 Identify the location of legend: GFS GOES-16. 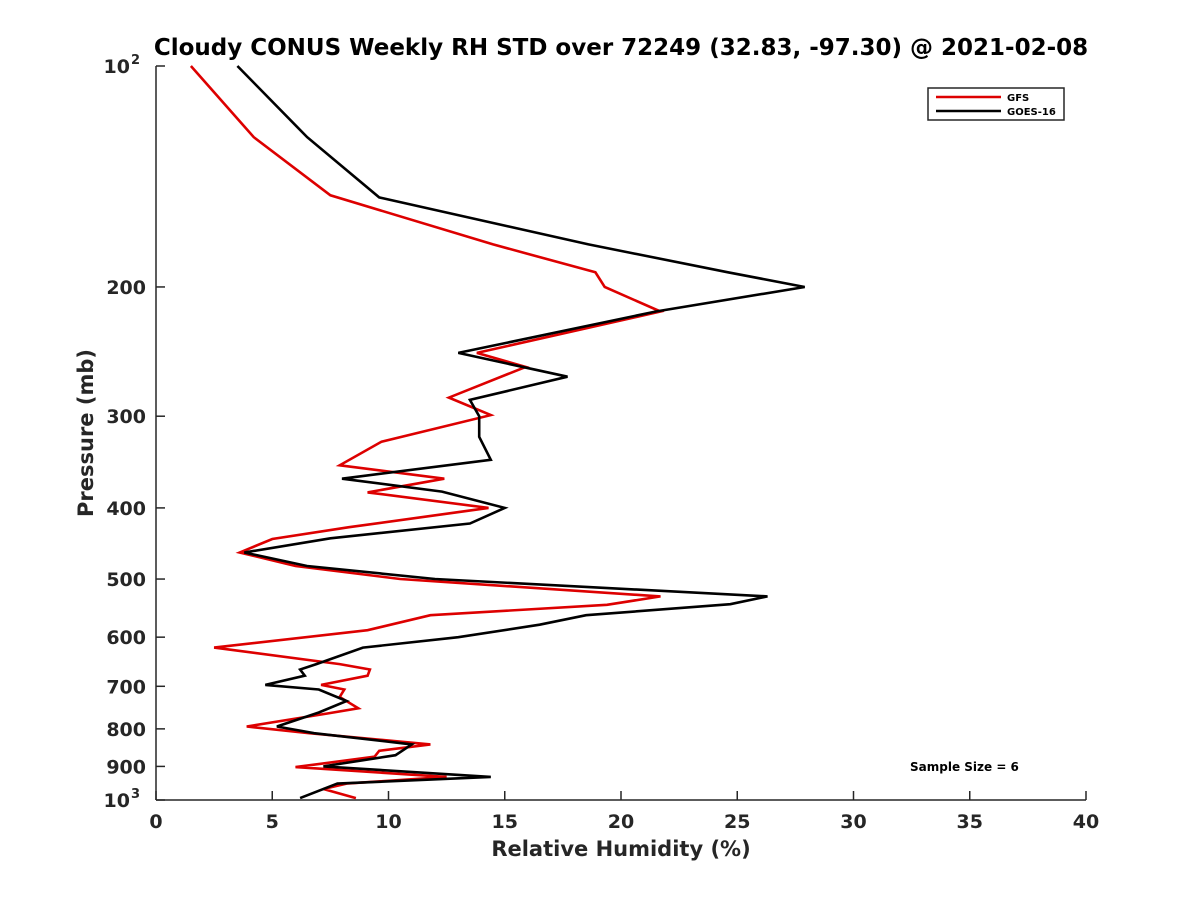
(996, 104).